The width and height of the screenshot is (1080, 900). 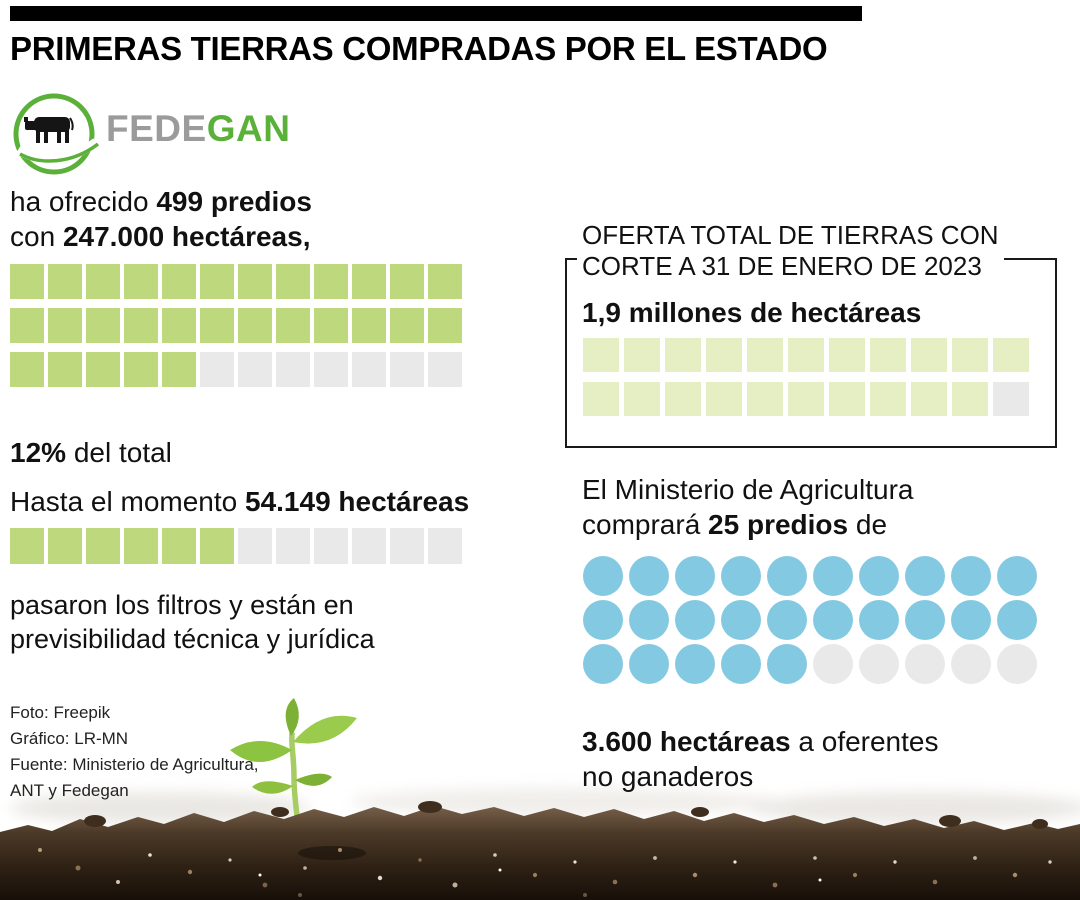 I want to click on oferta-box-title-line1: OFERTA TOTAL DE TIERRAS CON, so click(x=790, y=235).